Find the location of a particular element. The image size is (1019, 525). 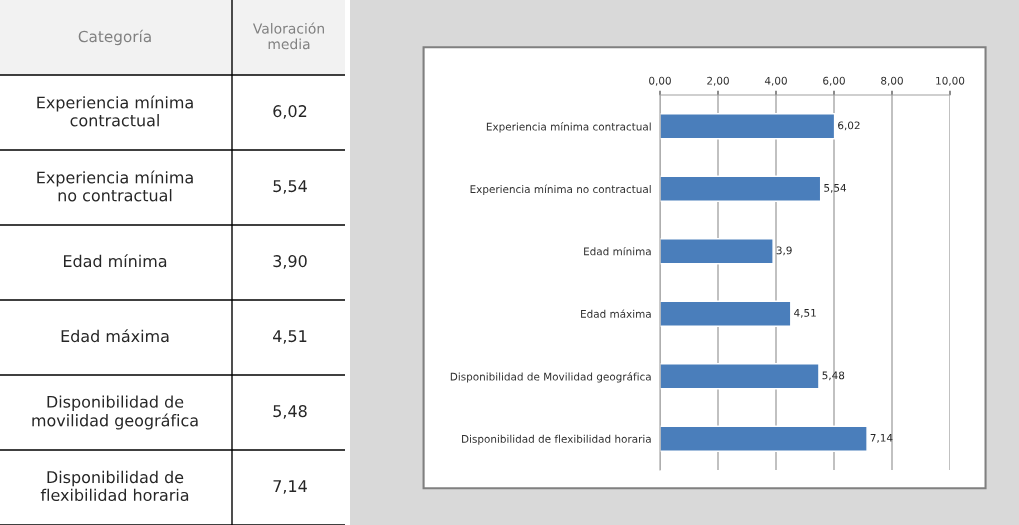

text: 5,54 is located at coordinates (290, 187).